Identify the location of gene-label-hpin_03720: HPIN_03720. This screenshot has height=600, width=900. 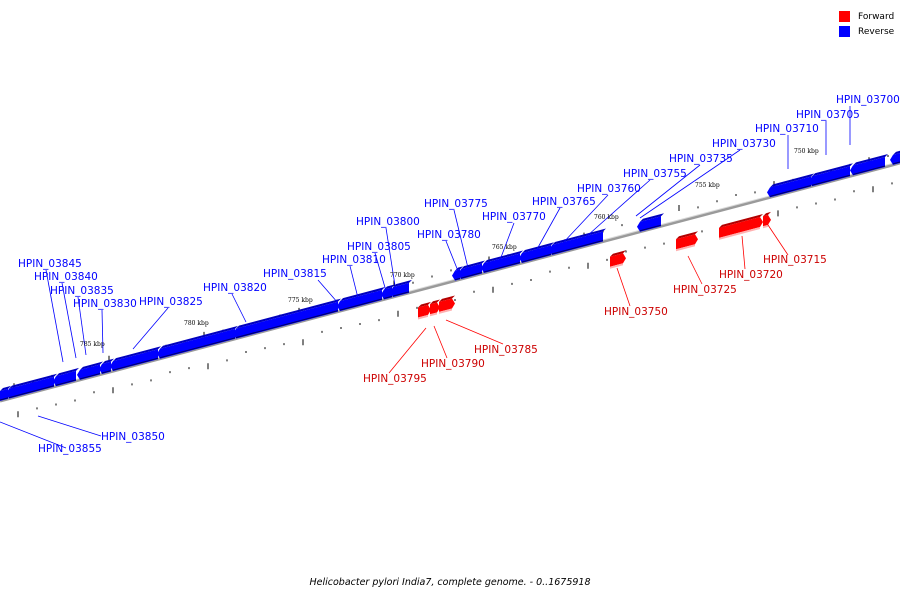
(751, 275).